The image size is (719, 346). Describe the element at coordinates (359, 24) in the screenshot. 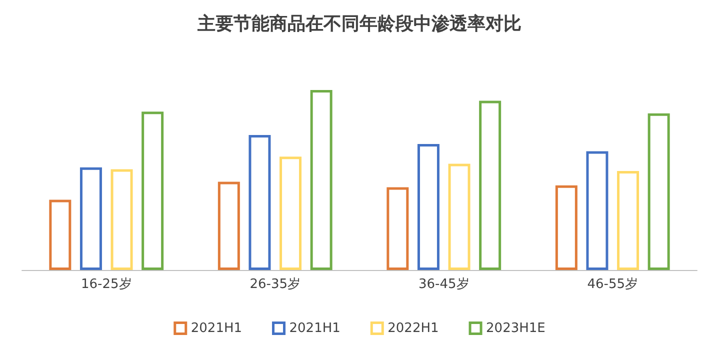

I see `chart-title: 主要节能商品在不同年龄段中渗透率对比` at that location.